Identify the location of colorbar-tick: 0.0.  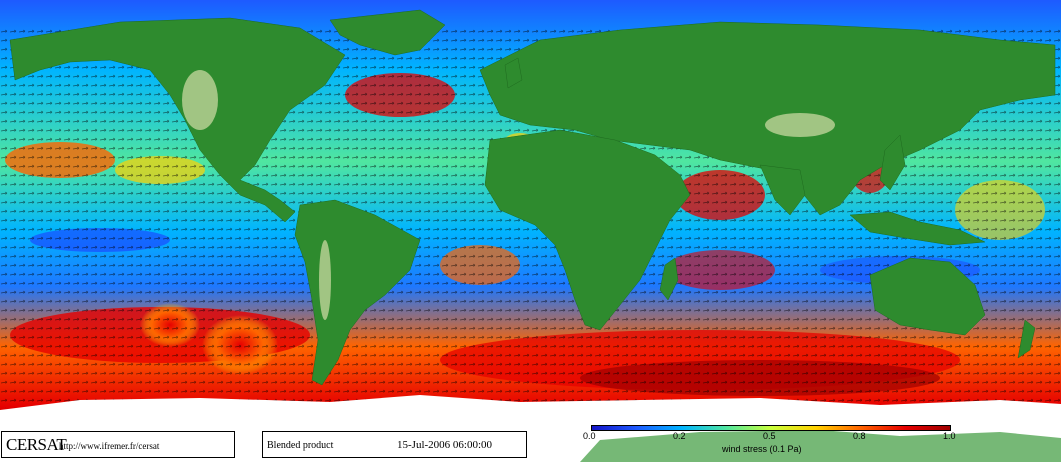
(589, 436).